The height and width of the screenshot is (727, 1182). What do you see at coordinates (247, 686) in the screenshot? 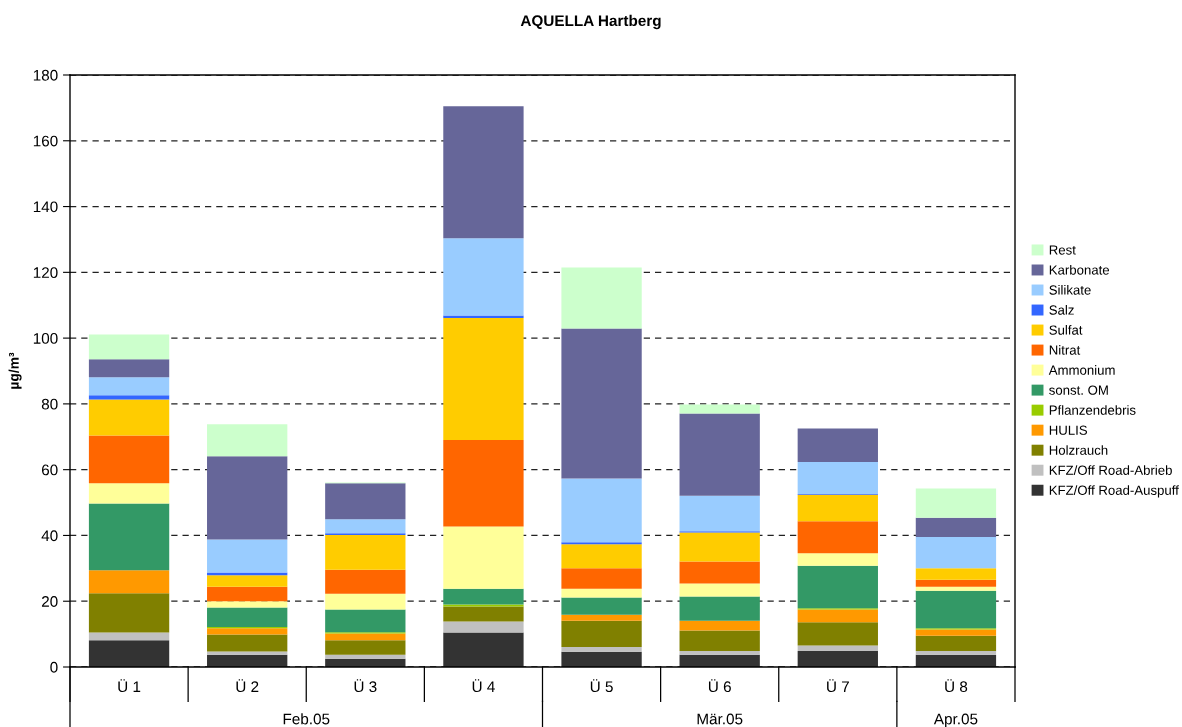
I see `x-tick-label: Ü 2` at bounding box center [247, 686].